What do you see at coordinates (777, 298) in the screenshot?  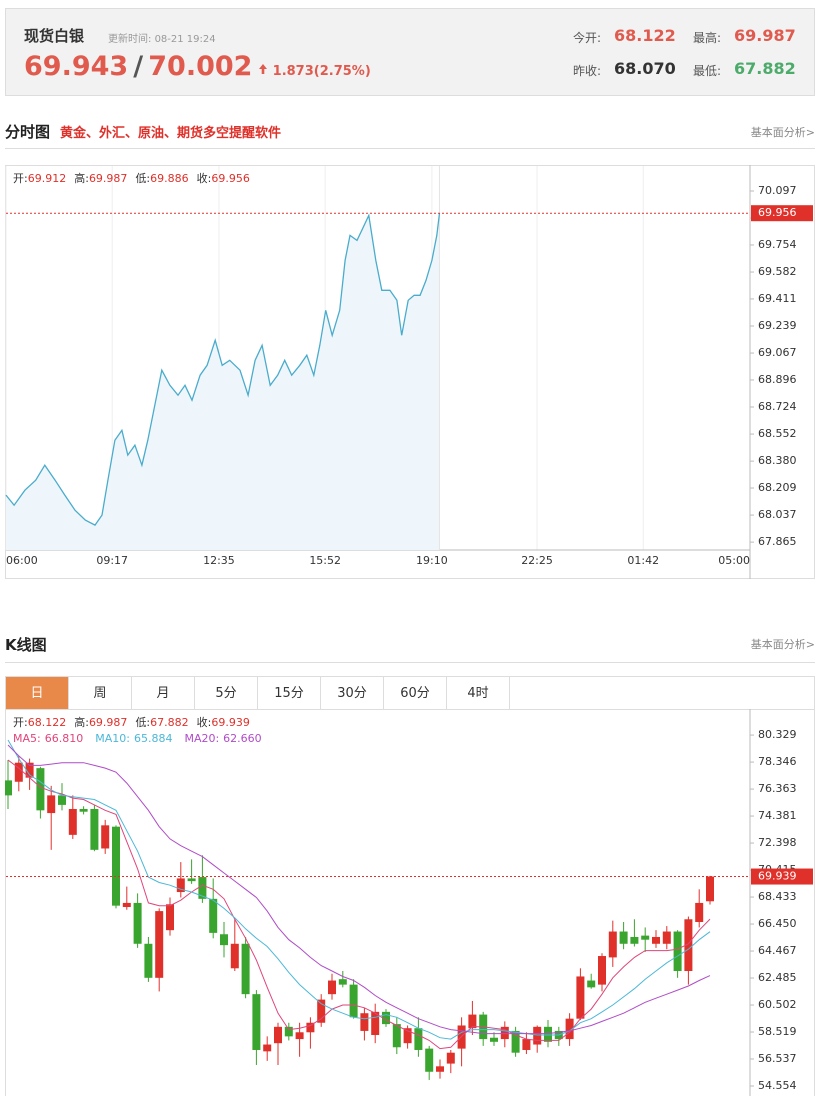 I see `y-tick-label: 69.411` at bounding box center [777, 298].